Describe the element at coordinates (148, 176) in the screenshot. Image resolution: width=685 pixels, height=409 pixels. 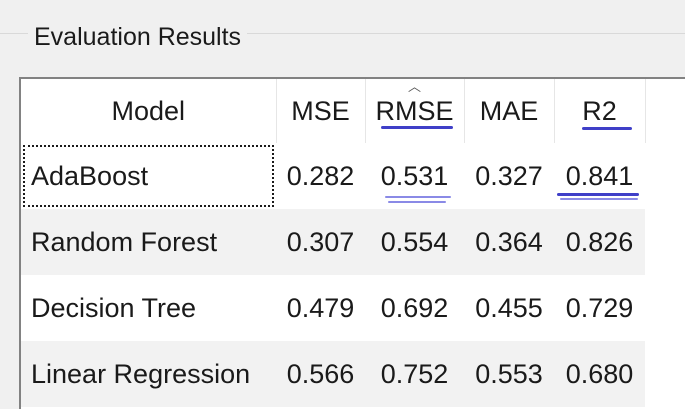
I see `cell-model: AdaBoost` at that location.